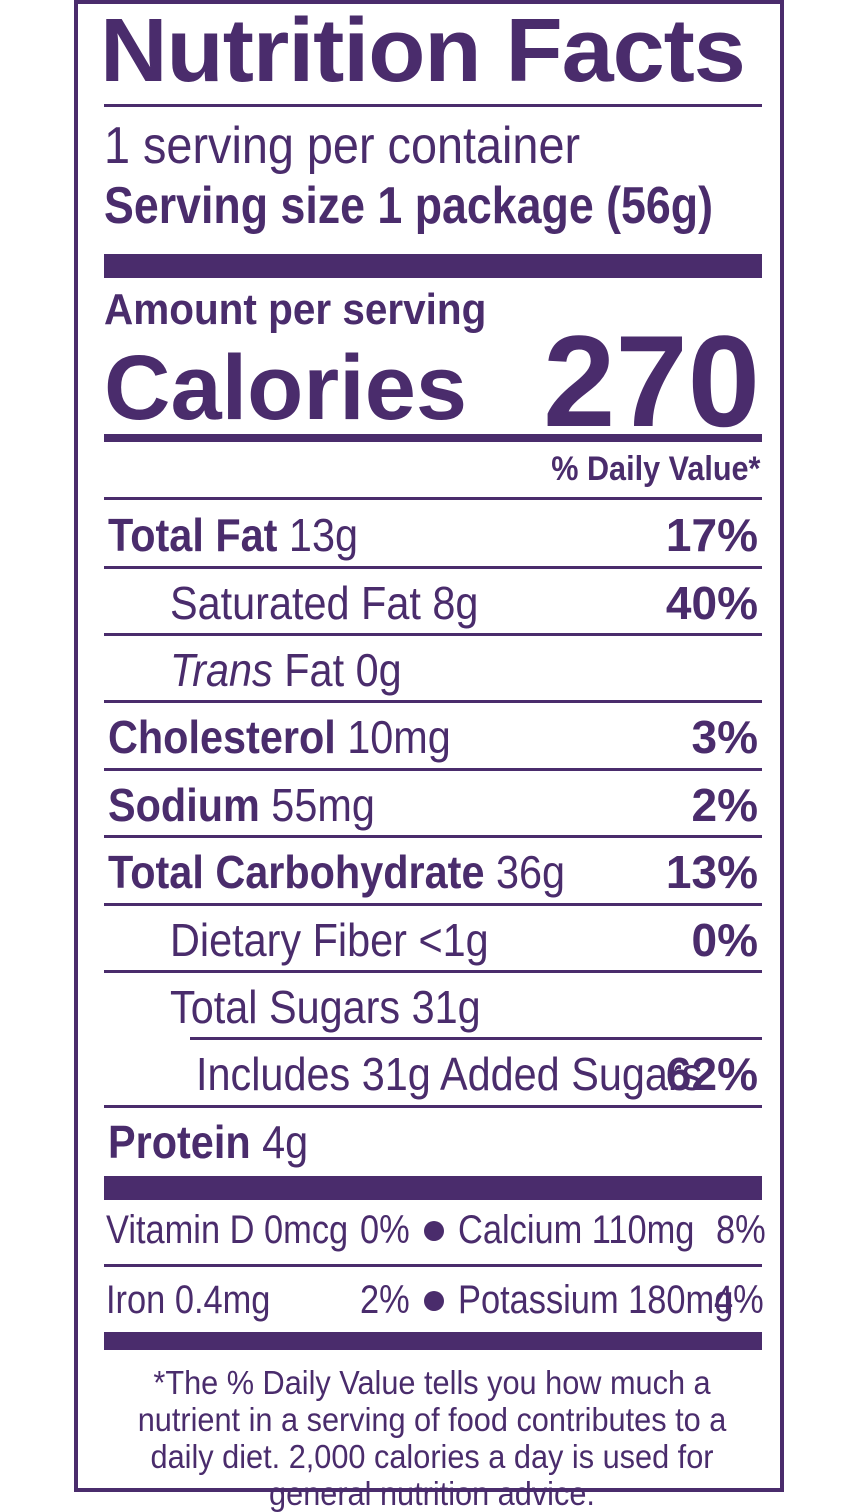 Image resolution: width=864 pixels, height=1512 pixels. I want to click on nutrient-daily-value: 62%, so click(711, 1074).